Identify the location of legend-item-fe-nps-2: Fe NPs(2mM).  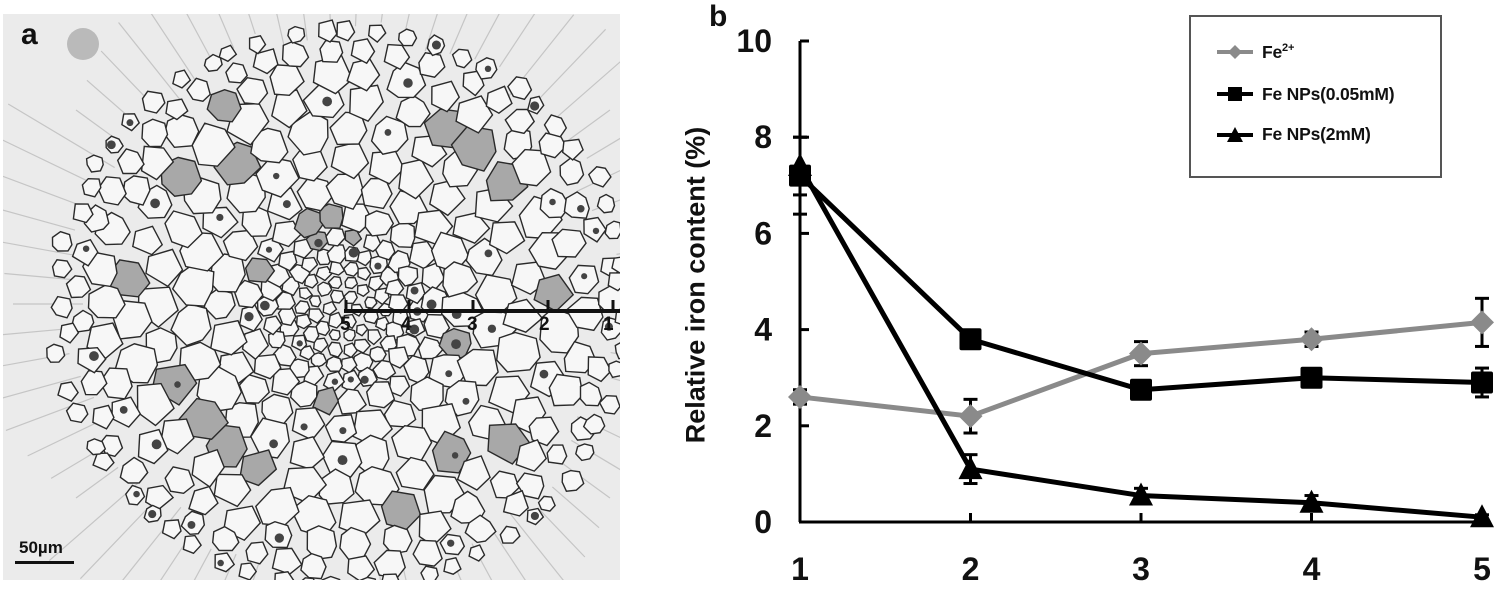
(1293, 134).